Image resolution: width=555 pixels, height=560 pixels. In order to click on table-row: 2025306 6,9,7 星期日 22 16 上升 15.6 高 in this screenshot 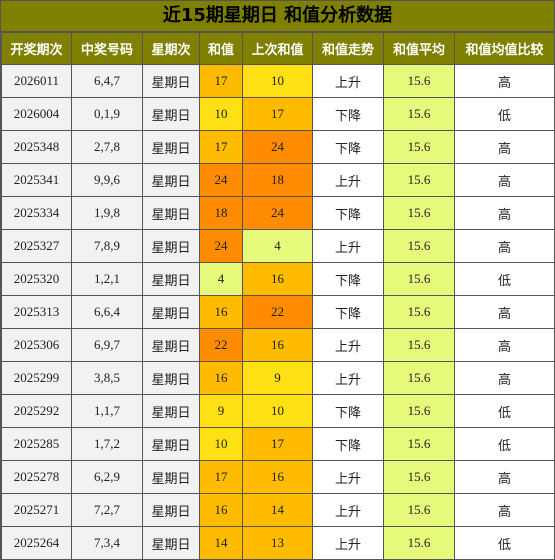, I will do `click(278, 345)`.